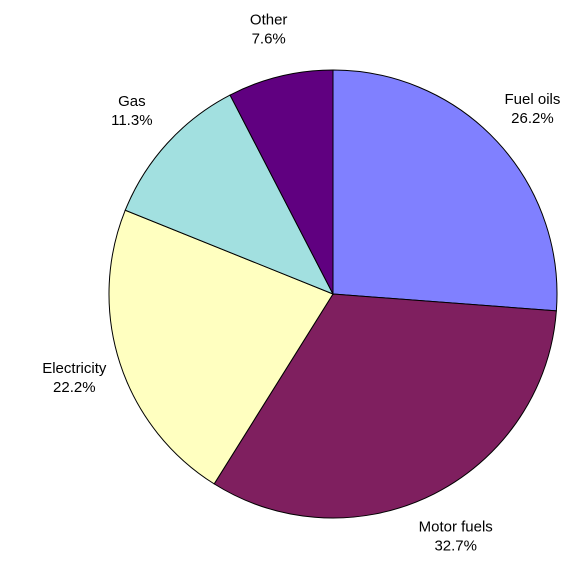 Image resolution: width=585 pixels, height=565 pixels. Describe the element at coordinates (131, 120) in the screenshot. I see `slice-value-label: 11.3%` at that location.